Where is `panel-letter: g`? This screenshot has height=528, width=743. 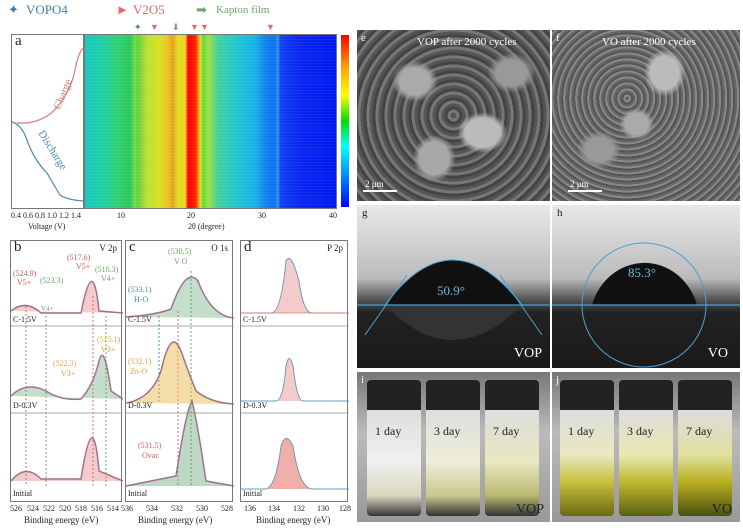
panel-letter: g is located at coordinates (365, 213).